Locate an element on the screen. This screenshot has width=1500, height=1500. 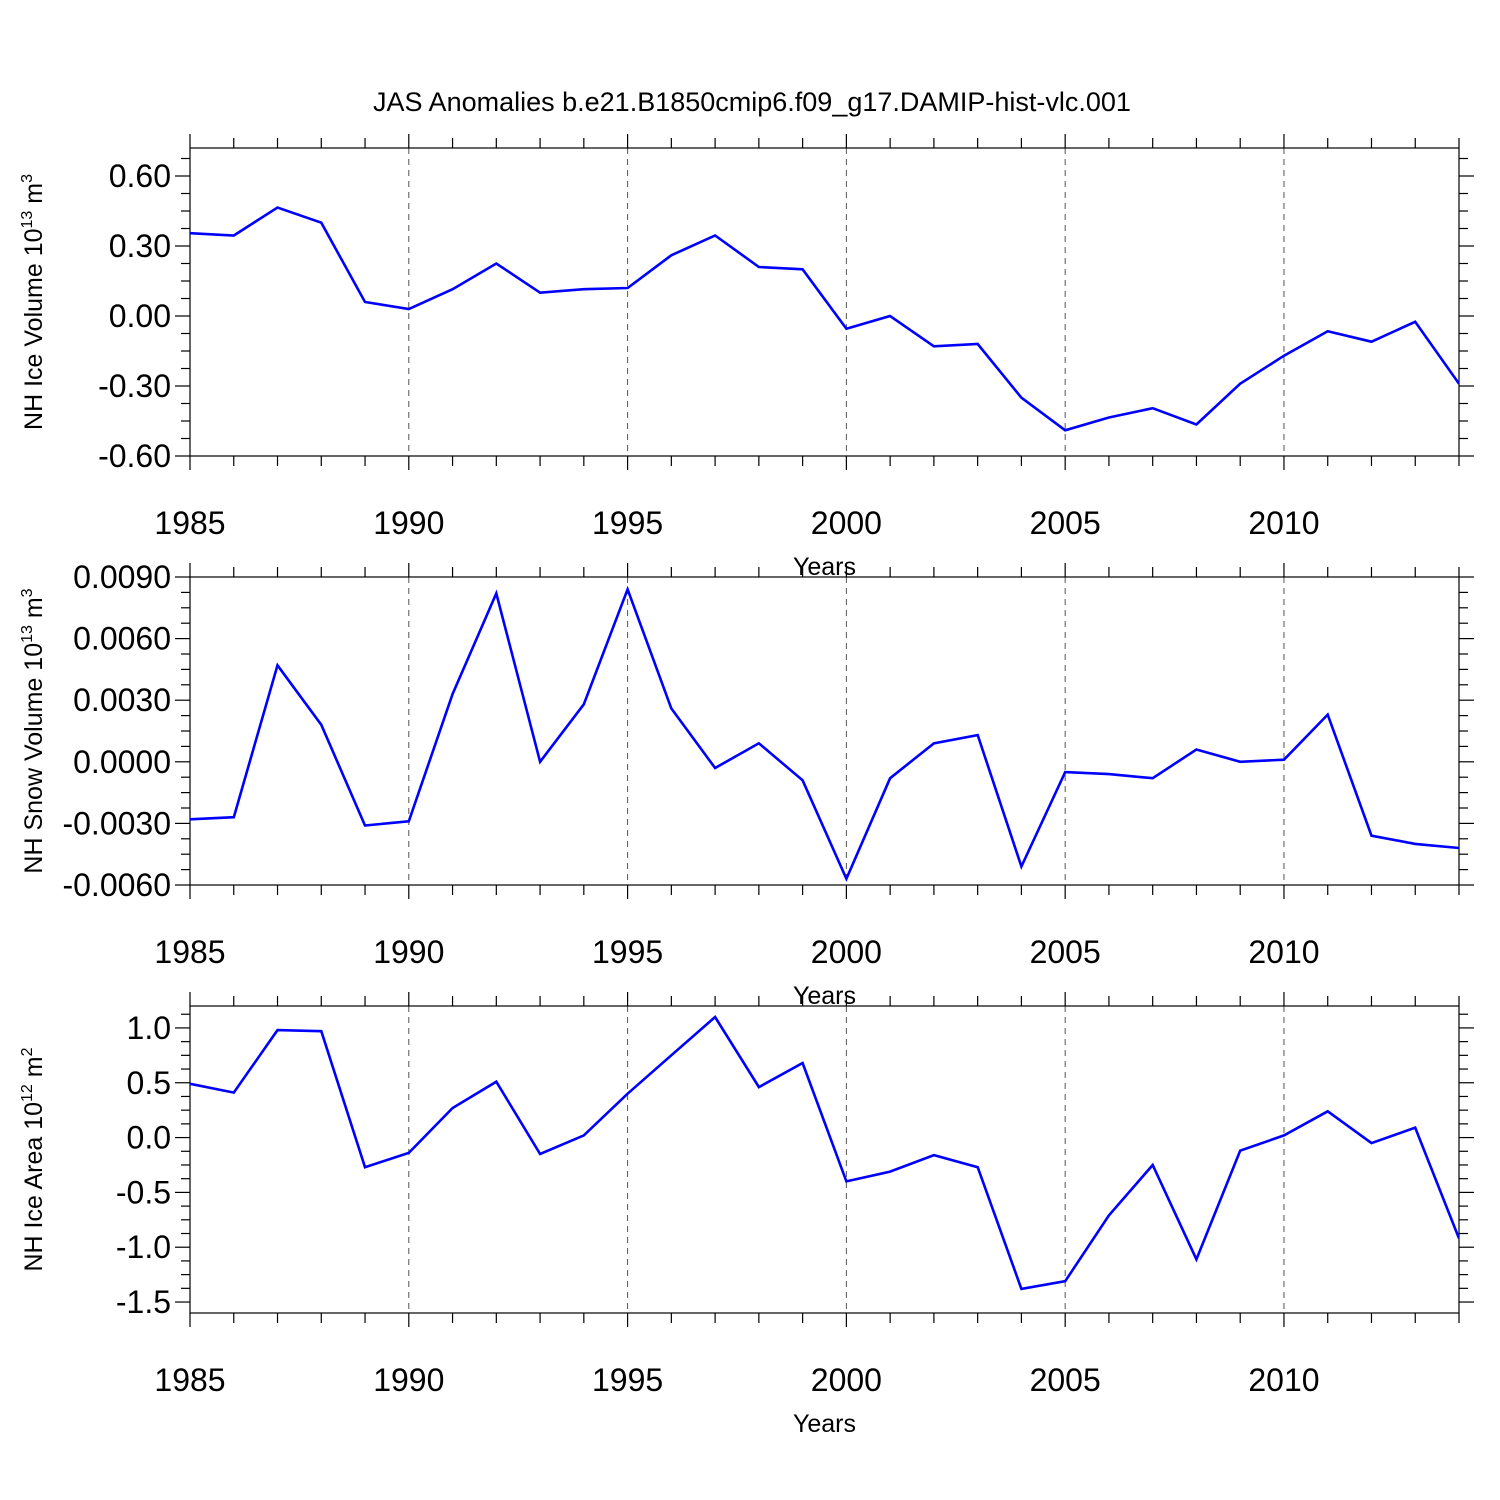
data-point-1986 is located at coordinates (234, 236).